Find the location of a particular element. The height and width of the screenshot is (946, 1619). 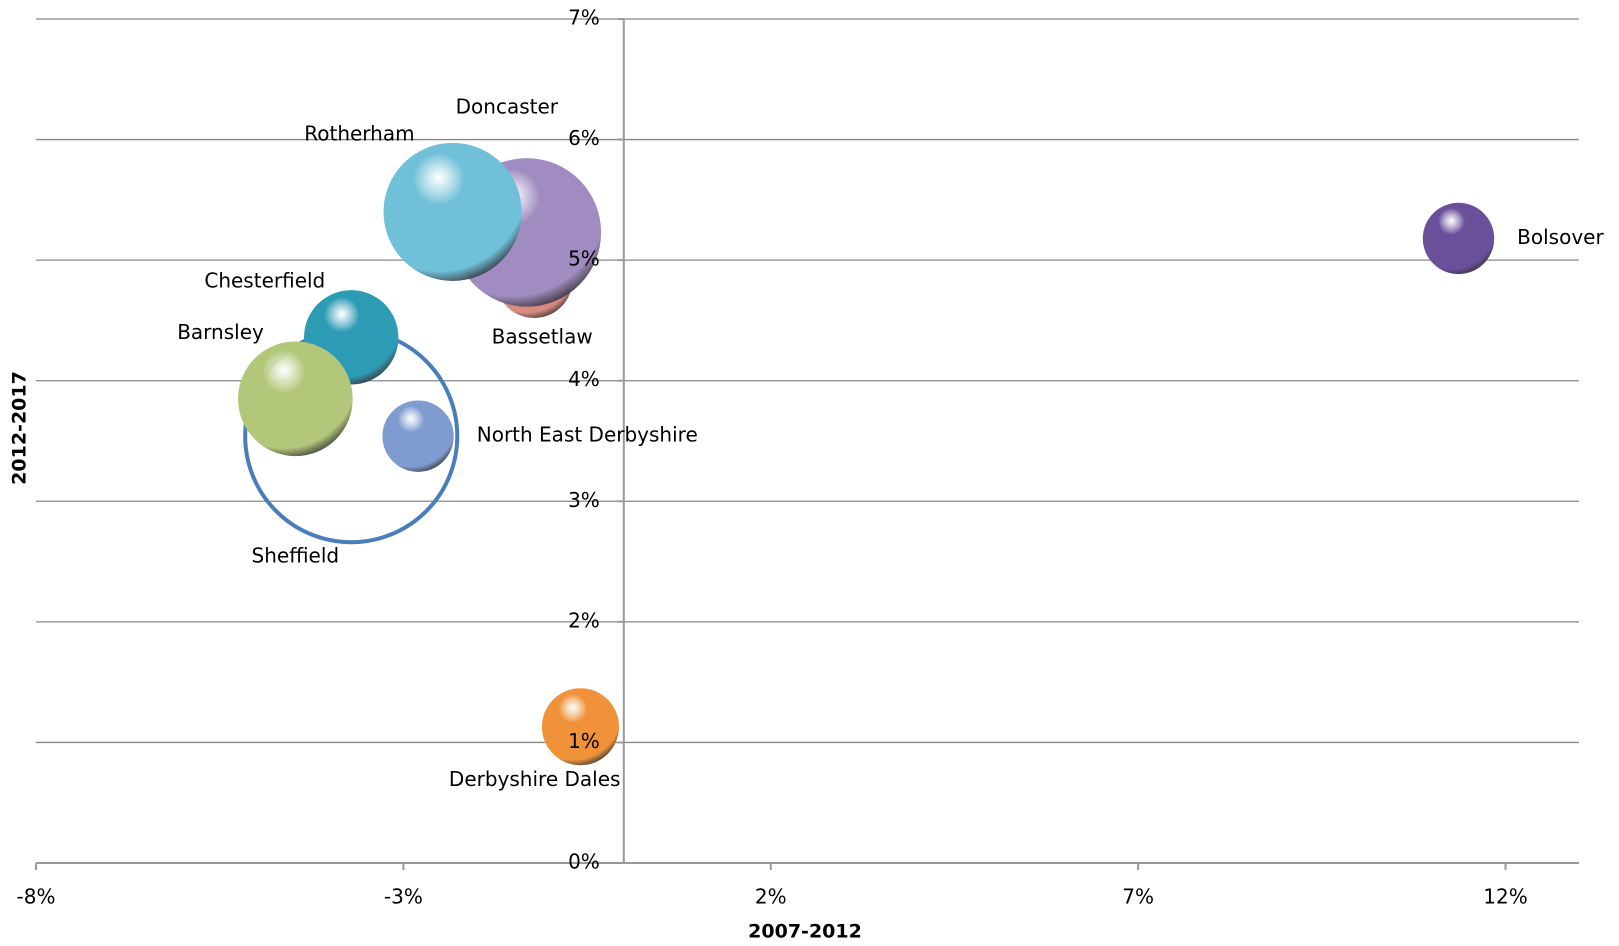

y-tick-label: 5% is located at coordinates (584, 259).